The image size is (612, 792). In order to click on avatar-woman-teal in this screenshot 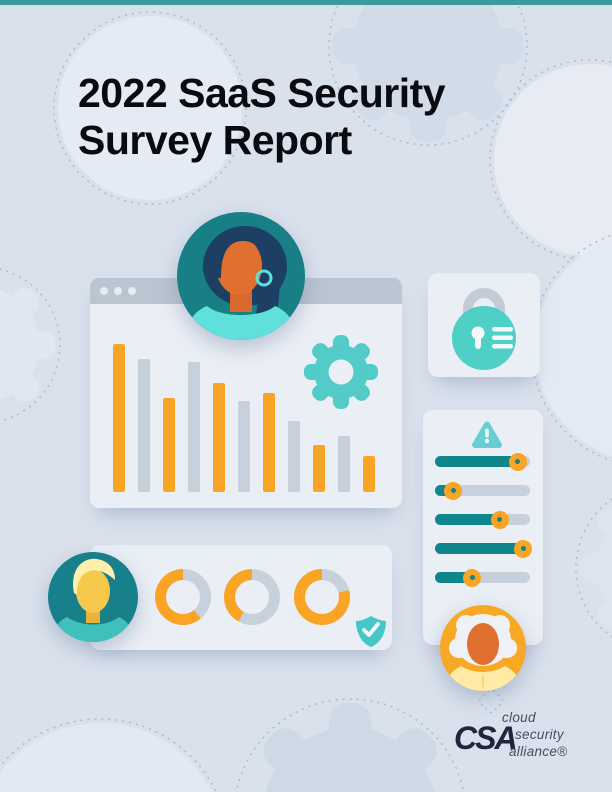, I will do `click(241, 276)`.